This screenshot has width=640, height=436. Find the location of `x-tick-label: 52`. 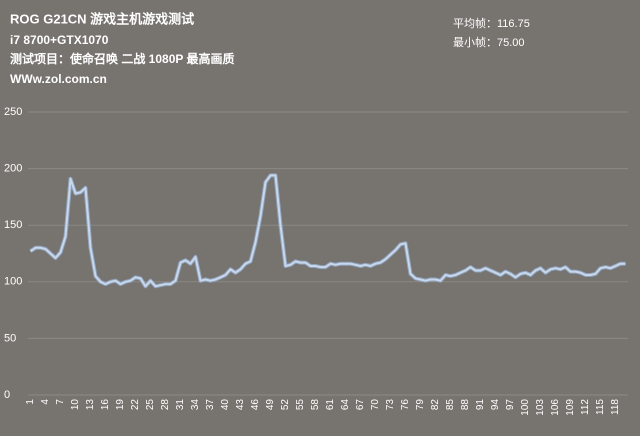

x-tick-label: 52 is located at coordinates (285, 405).